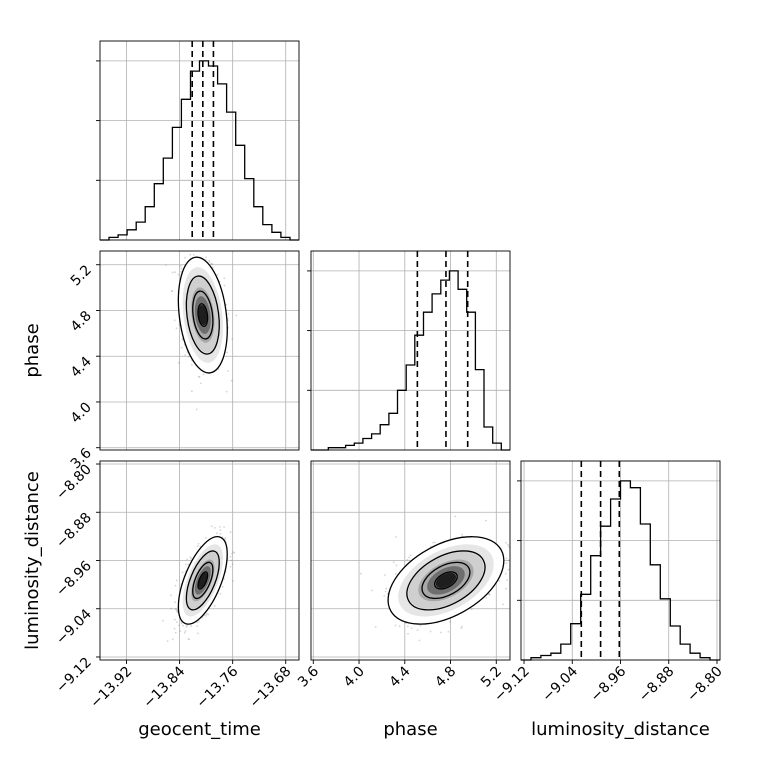 The image size is (760, 760). Describe the element at coordinates (81, 367) in the screenshot. I see `y-tick-label: 4.4` at that location.